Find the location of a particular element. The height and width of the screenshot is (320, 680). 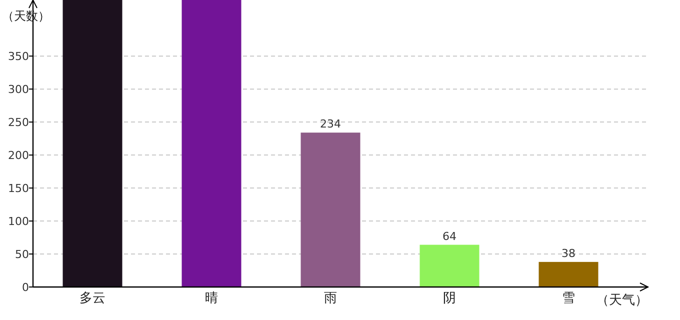

data-label: 38 is located at coordinates (569, 253).